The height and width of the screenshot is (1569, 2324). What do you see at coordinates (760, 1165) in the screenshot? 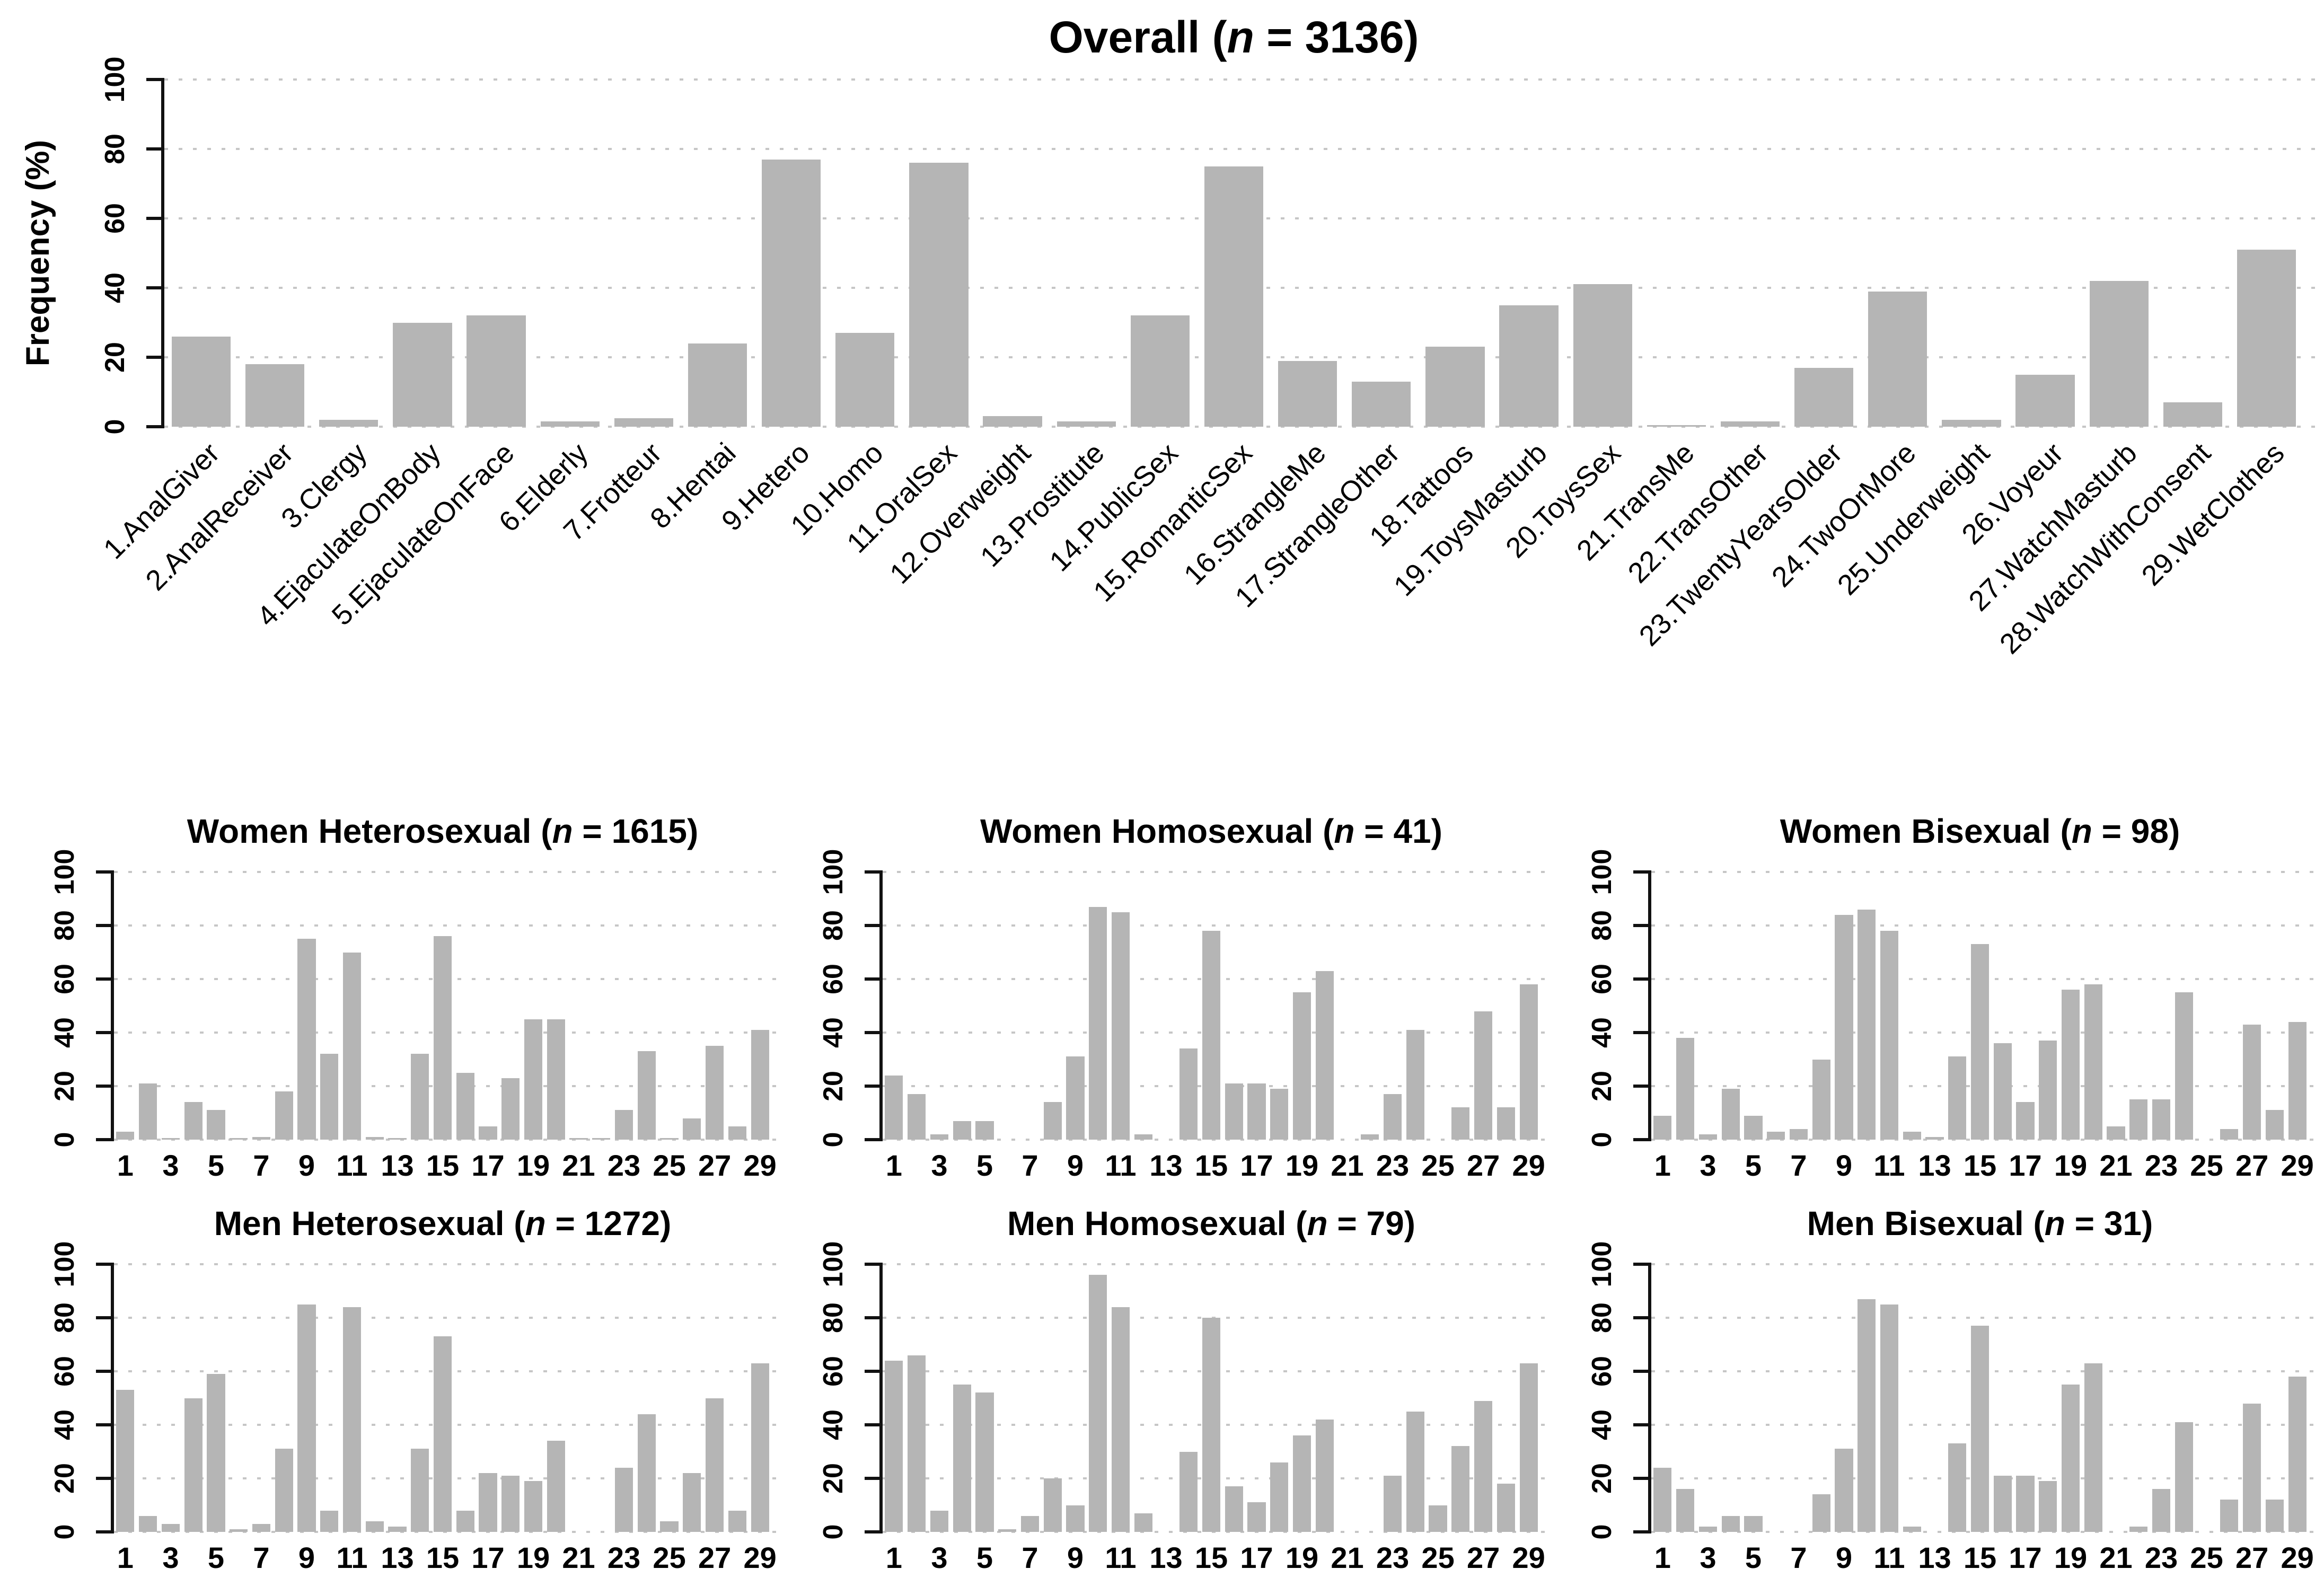
I see `x-tick-label: 29` at bounding box center [760, 1165].